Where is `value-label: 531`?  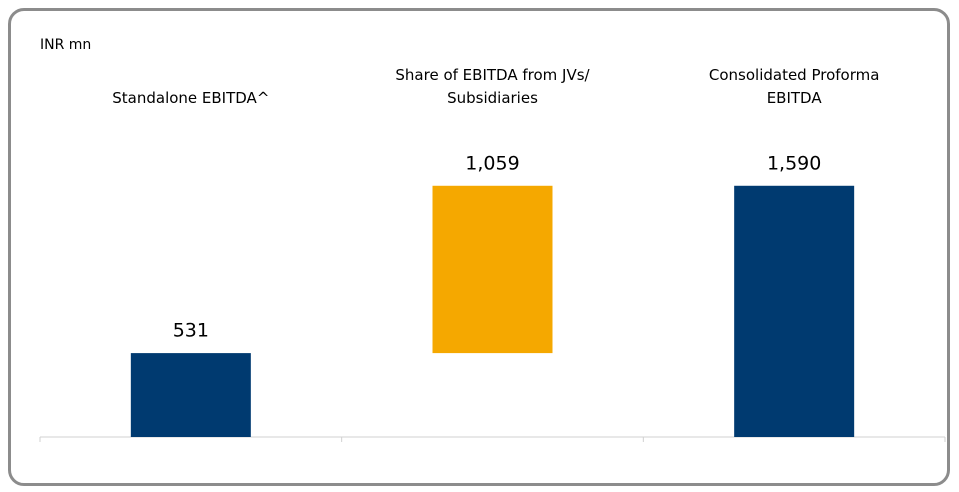
value-label: 531 is located at coordinates (191, 331).